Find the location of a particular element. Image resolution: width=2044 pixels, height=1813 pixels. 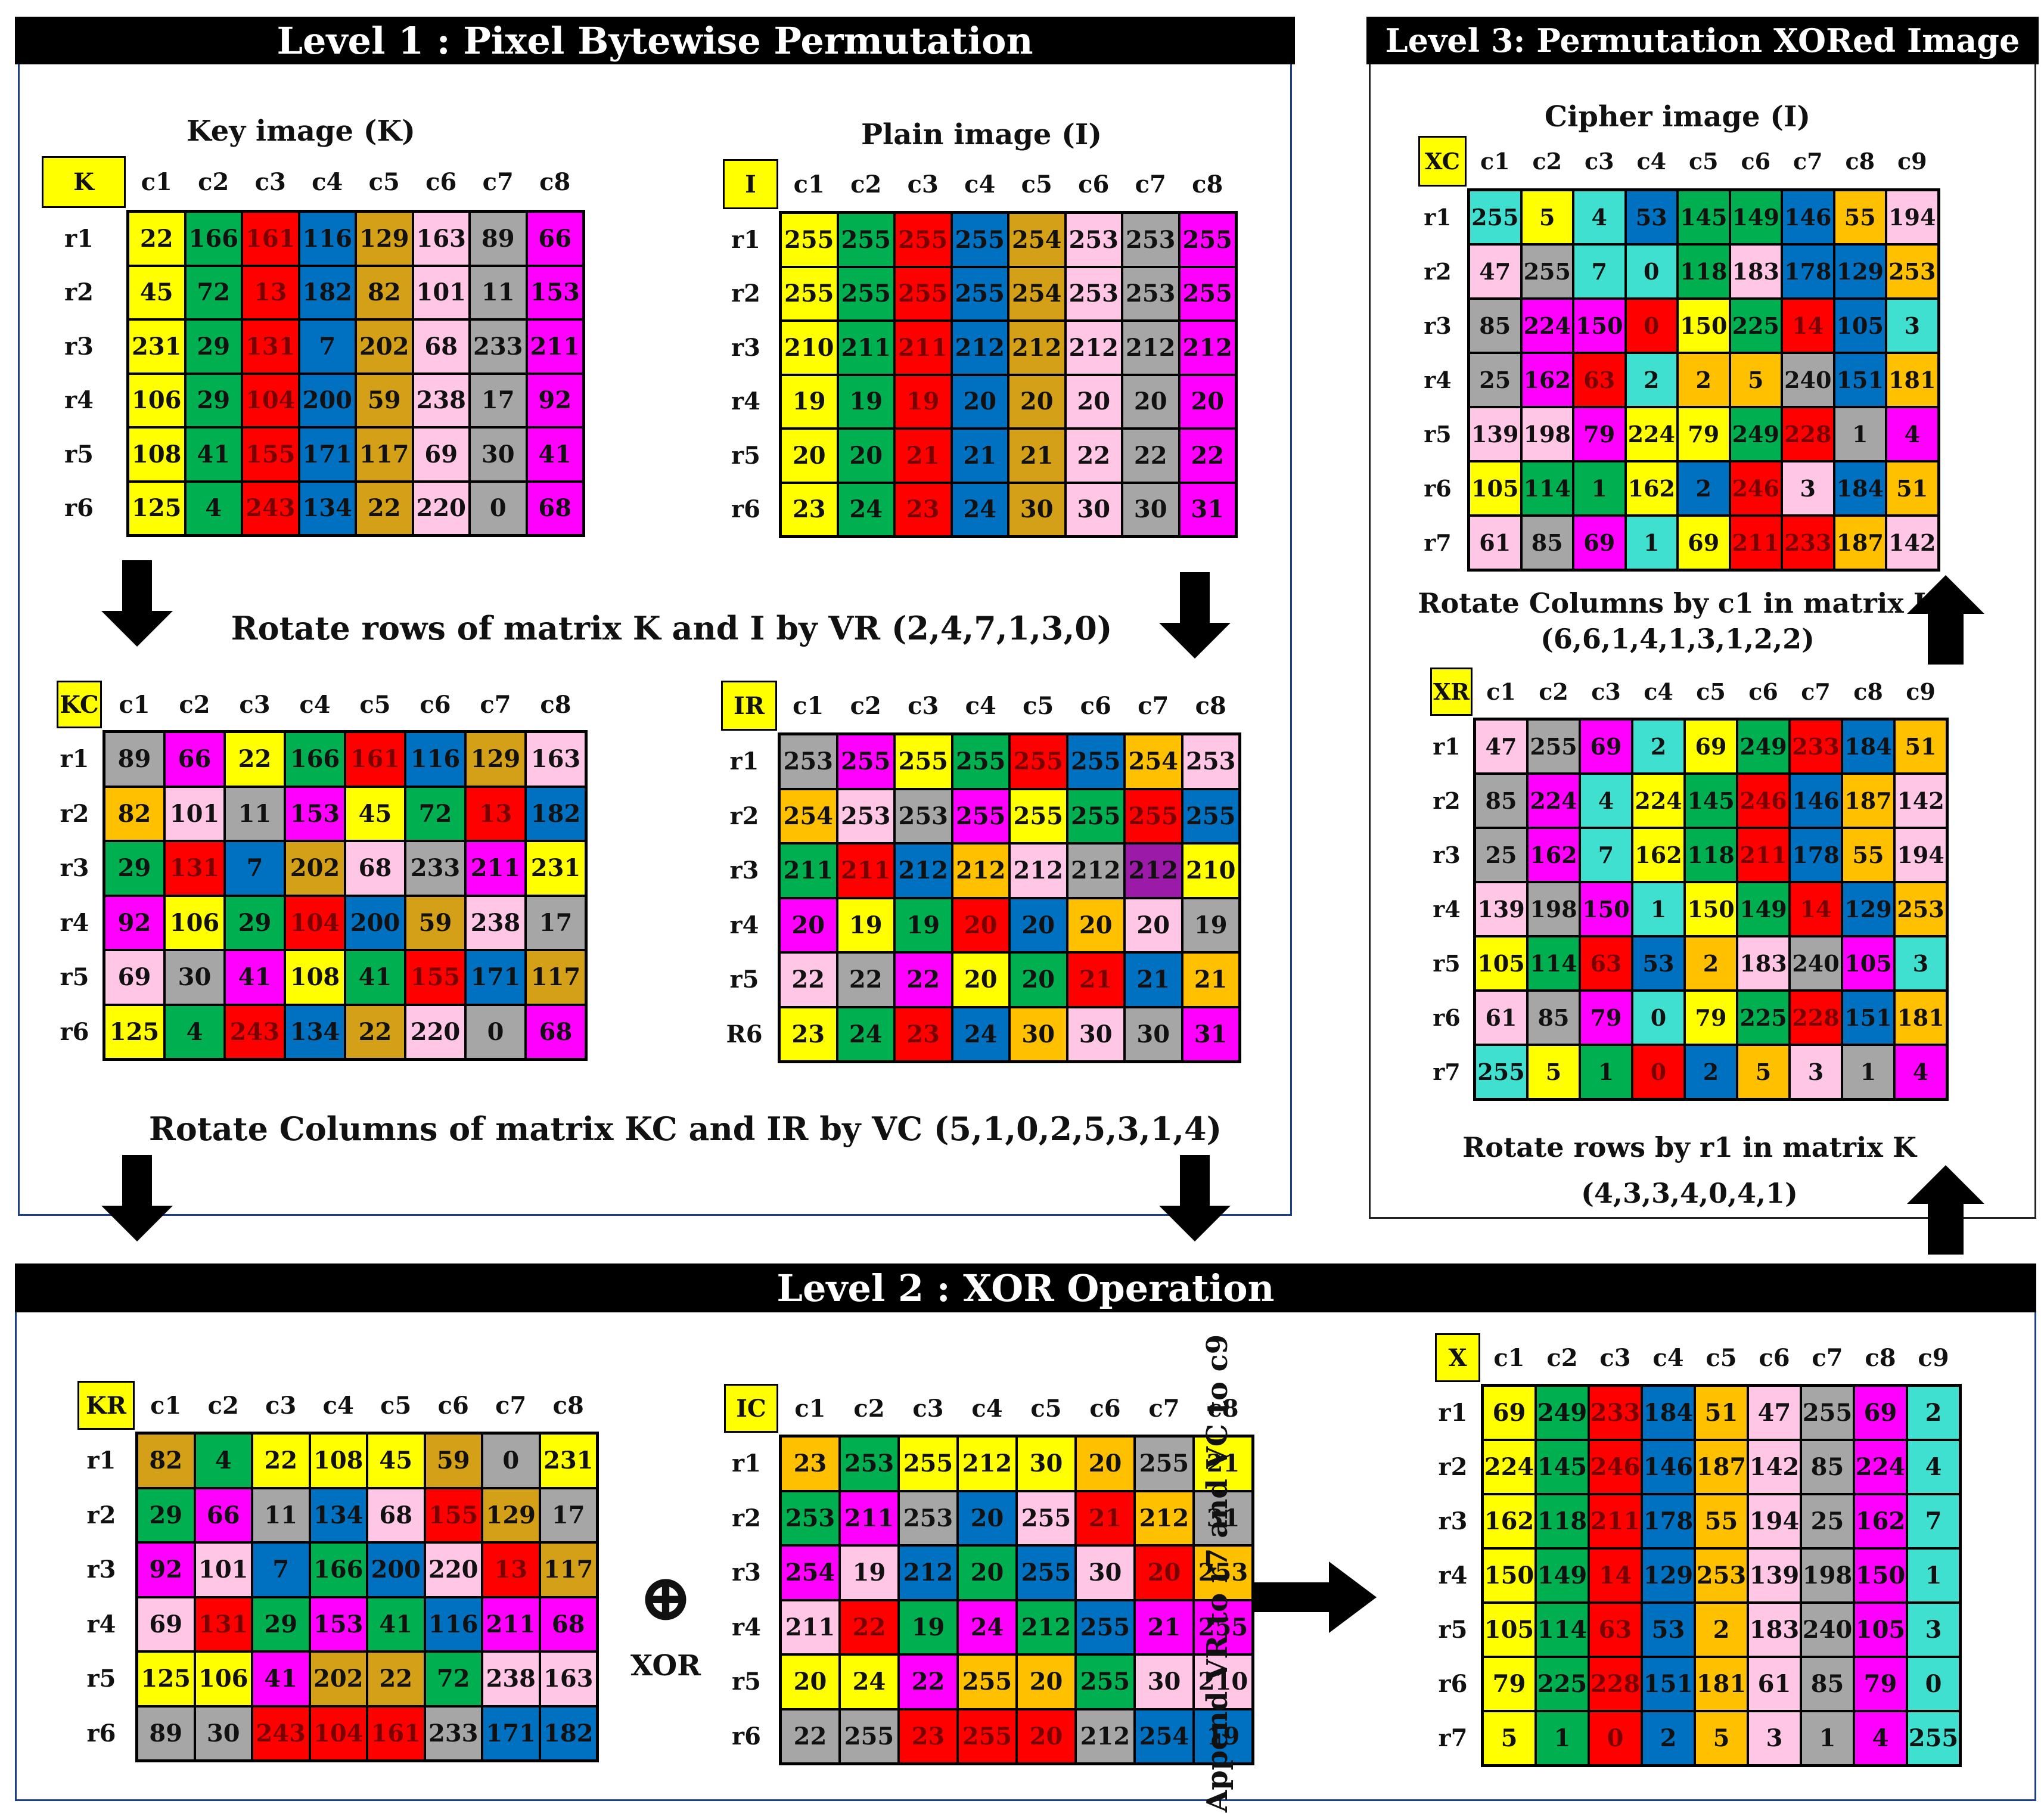

matrix-cell: 151 is located at coordinates (1868, 1018).